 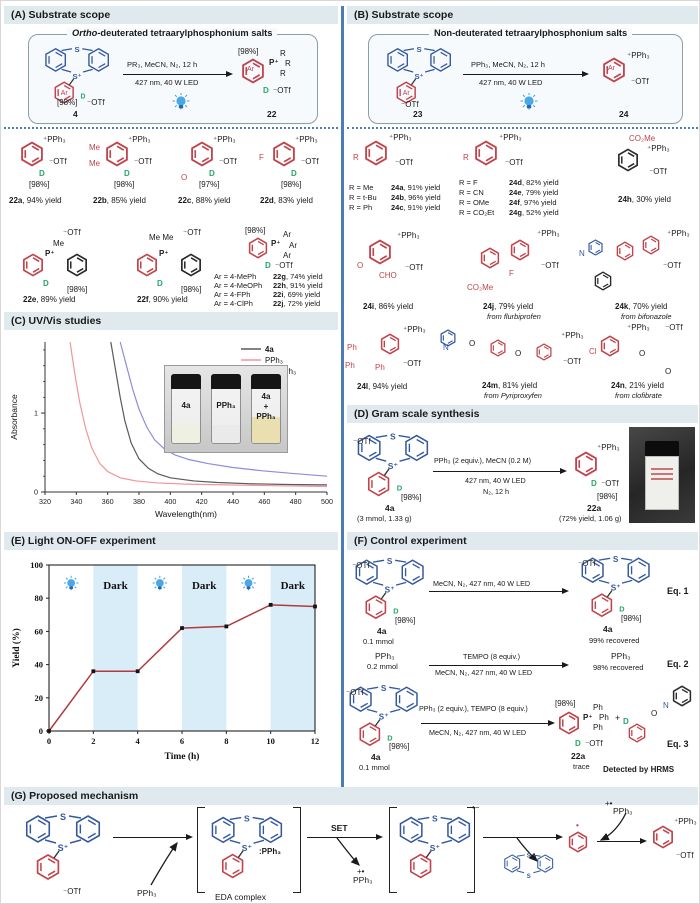 I want to click on radical-cation-sign: +•, so click(x=361, y=871).